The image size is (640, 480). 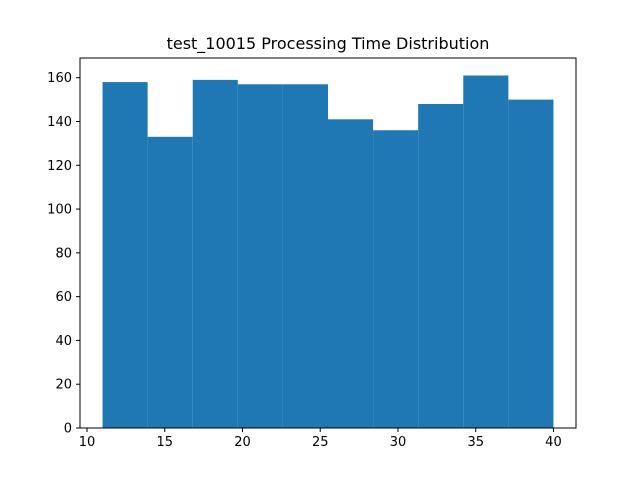 I want to click on y-tick-label: 0, so click(x=68, y=429).